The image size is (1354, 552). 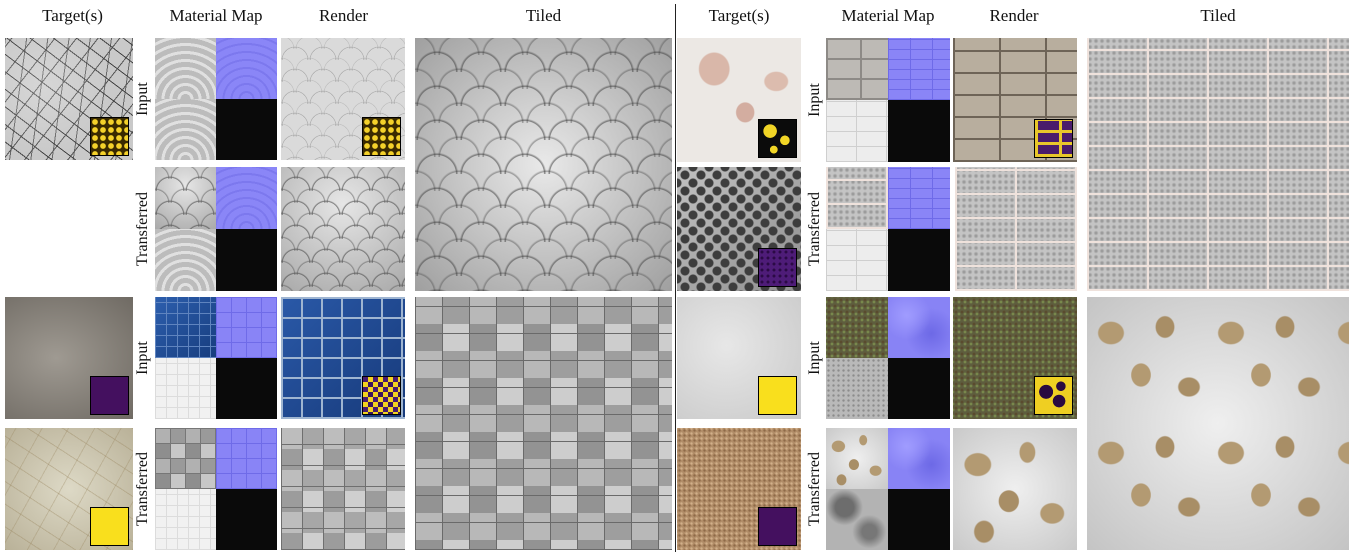 What do you see at coordinates (739, 15) in the screenshot?
I see `header-targets-right: Target(s)` at bounding box center [739, 15].